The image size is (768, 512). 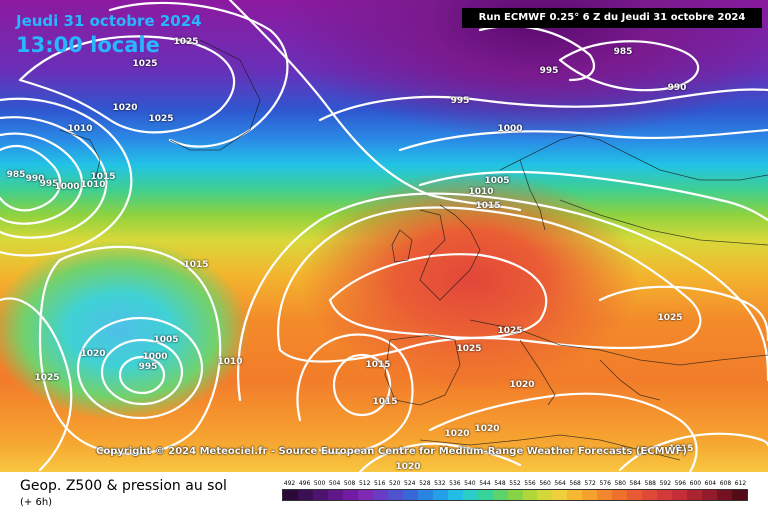 What do you see at coordinates (123, 486) in the screenshot?
I see `map-parameter-title: Geop. Z500 & pression au sol` at bounding box center [123, 486].